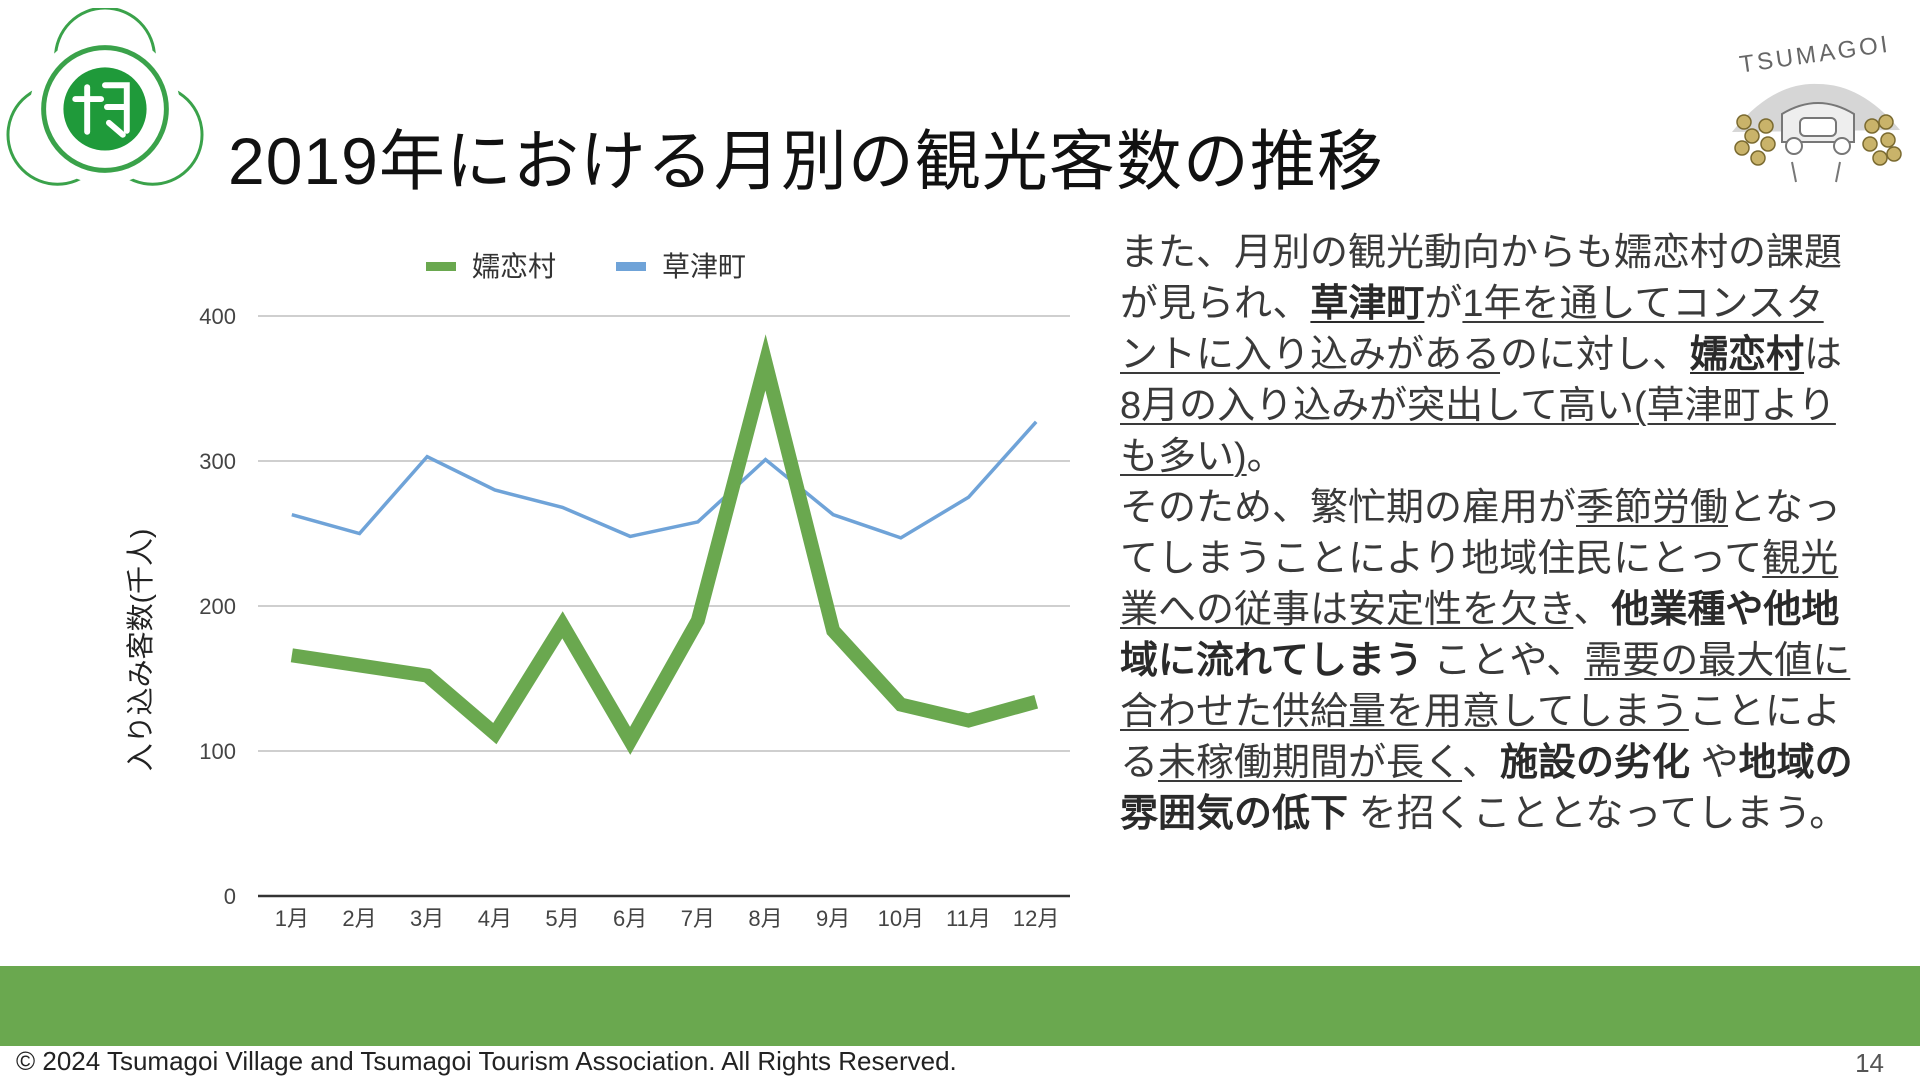 The height and width of the screenshot is (1080, 1920). What do you see at coordinates (1480, 737) in the screenshot?
I see `text-segment: ことによる` at bounding box center [1480, 737].